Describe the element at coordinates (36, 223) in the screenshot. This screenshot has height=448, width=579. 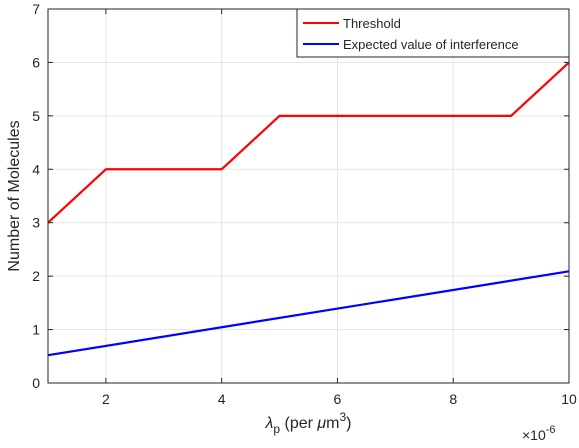
I see `y-tick-label: 3` at that location.